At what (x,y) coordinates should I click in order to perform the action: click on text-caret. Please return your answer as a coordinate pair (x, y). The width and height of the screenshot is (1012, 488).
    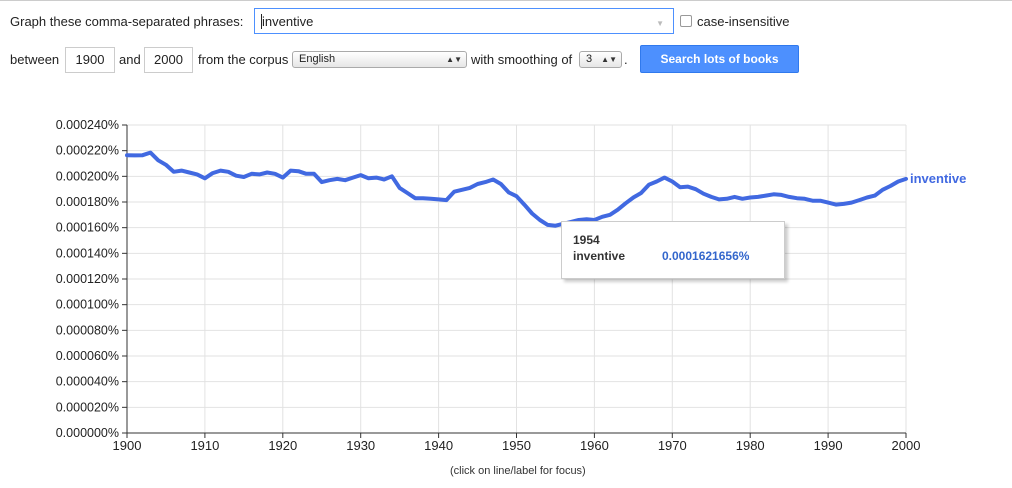
    Looking at the image, I should click on (261, 21).